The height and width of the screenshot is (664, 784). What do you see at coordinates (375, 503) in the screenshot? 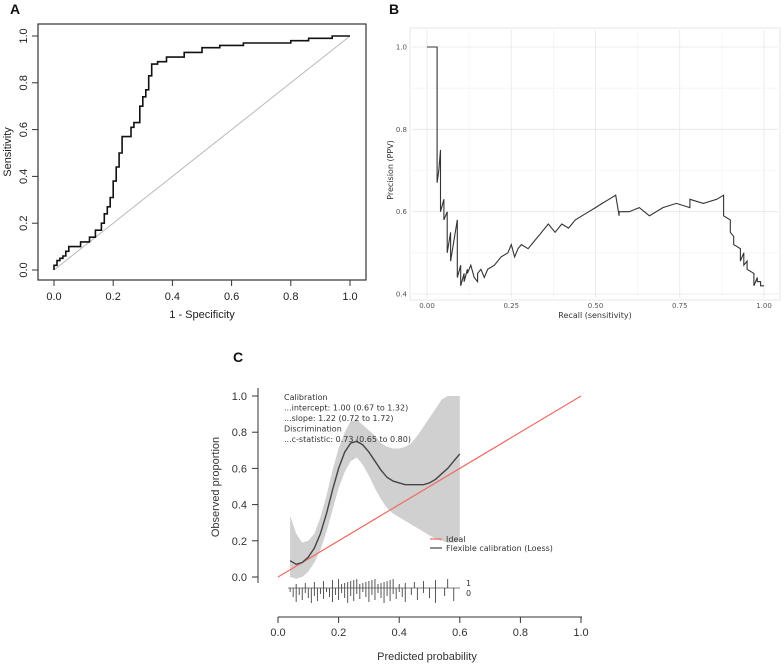
I see `calibration-loess-curve` at bounding box center [375, 503].